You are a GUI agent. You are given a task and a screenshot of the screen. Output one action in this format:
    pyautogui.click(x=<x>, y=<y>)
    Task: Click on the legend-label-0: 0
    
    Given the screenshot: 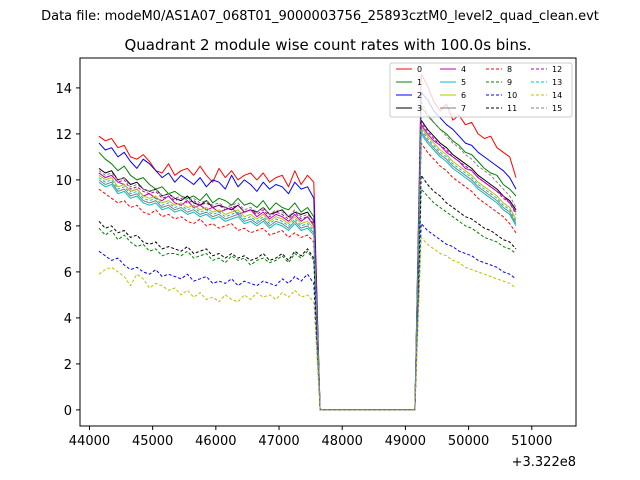 What is the action you would take?
    pyautogui.click(x=419, y=69)
    